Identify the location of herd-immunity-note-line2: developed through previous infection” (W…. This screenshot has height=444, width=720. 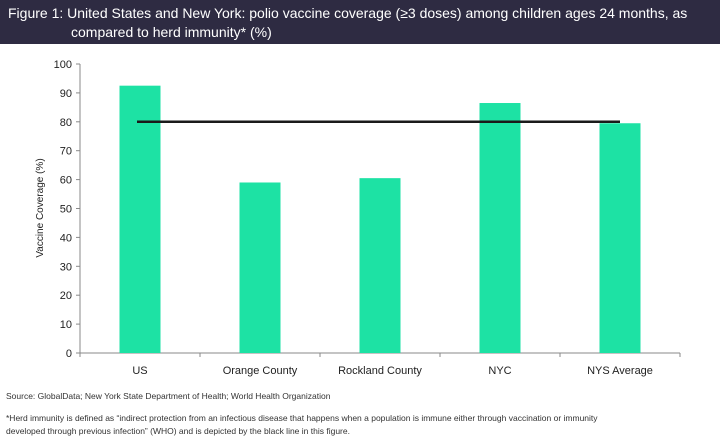
(178, 431).